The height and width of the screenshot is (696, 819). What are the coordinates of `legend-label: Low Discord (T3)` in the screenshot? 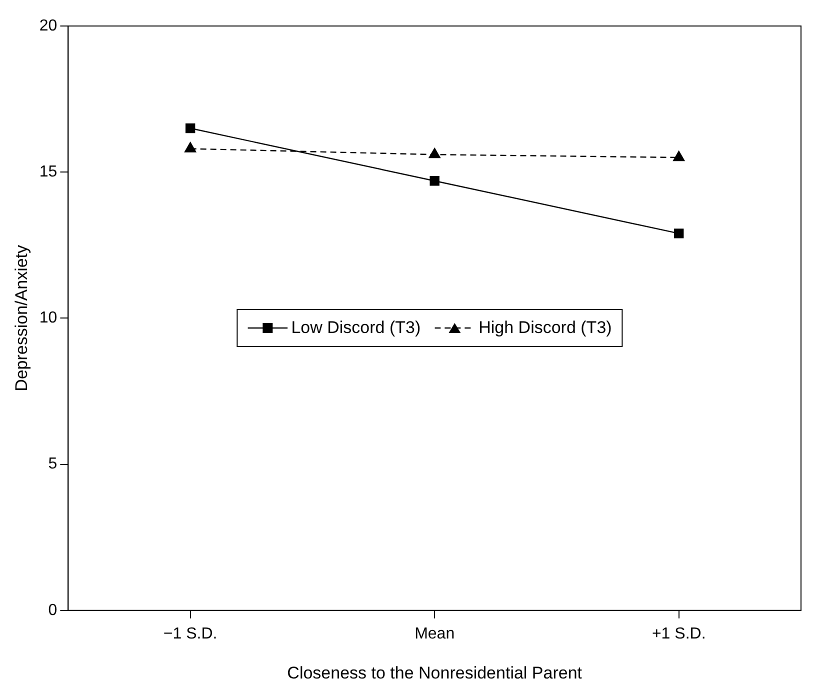 It's located at (356, 328).